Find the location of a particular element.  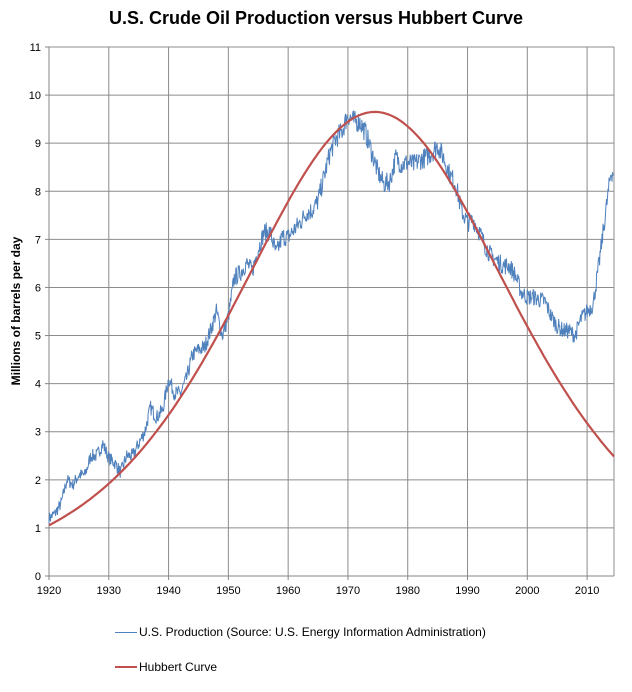

x-tick-label-2000: 2000 is located at coordinates (527, 591).